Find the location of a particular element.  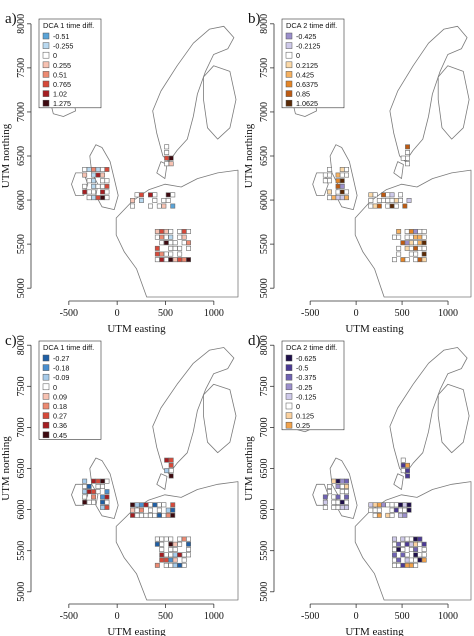

x-tick-label: -500 is located at coordinates (69, 313).